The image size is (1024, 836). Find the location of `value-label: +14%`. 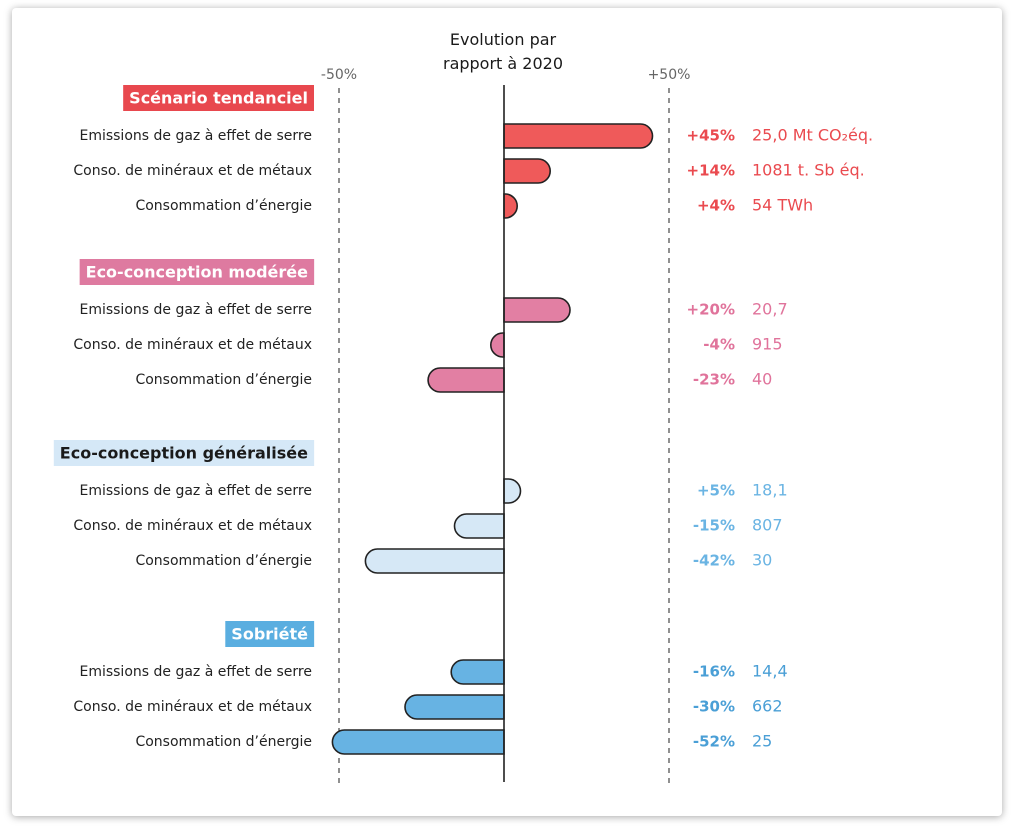

value-label: +14% is located at coordinates (711, 171).